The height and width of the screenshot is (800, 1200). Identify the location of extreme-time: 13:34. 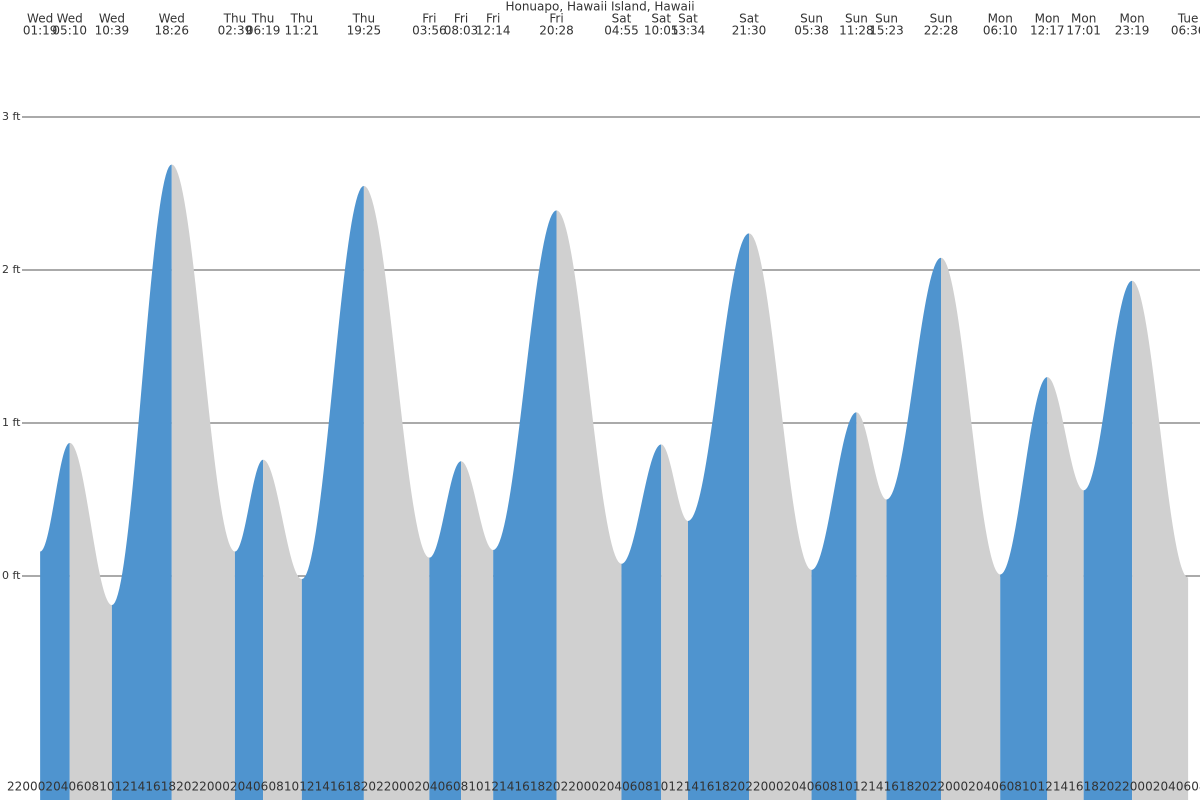
(688, 31).